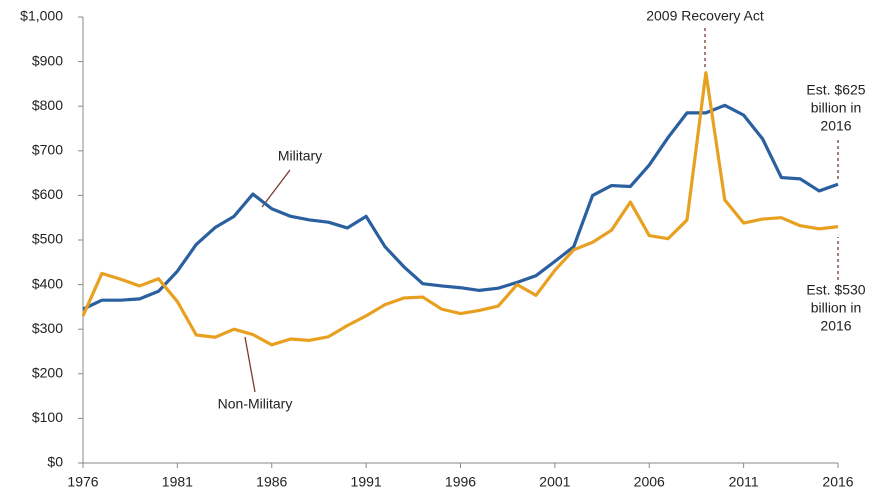 The width and height of the screenshot is (880, 493). Describe the element at coordinates (47, 283) in the screenshot. I see `y-tick-label: $400` at that location.